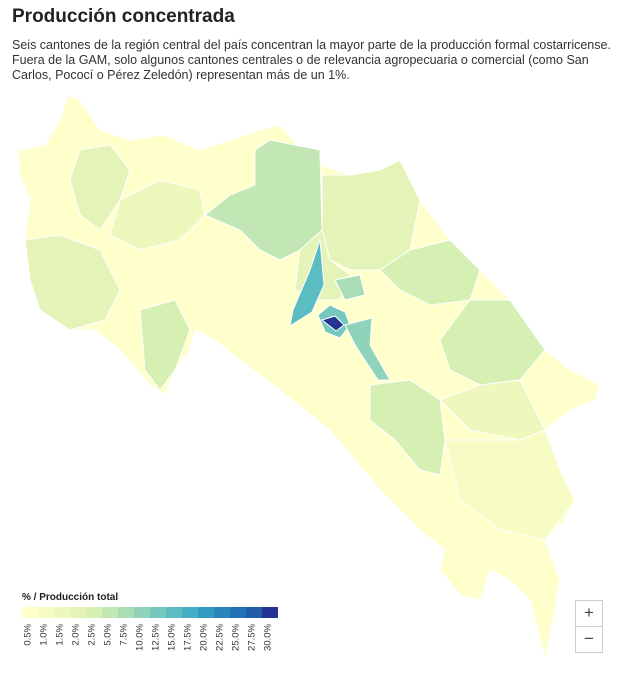  I want to click on legend-title: % / Producción total, so click(70, 597).